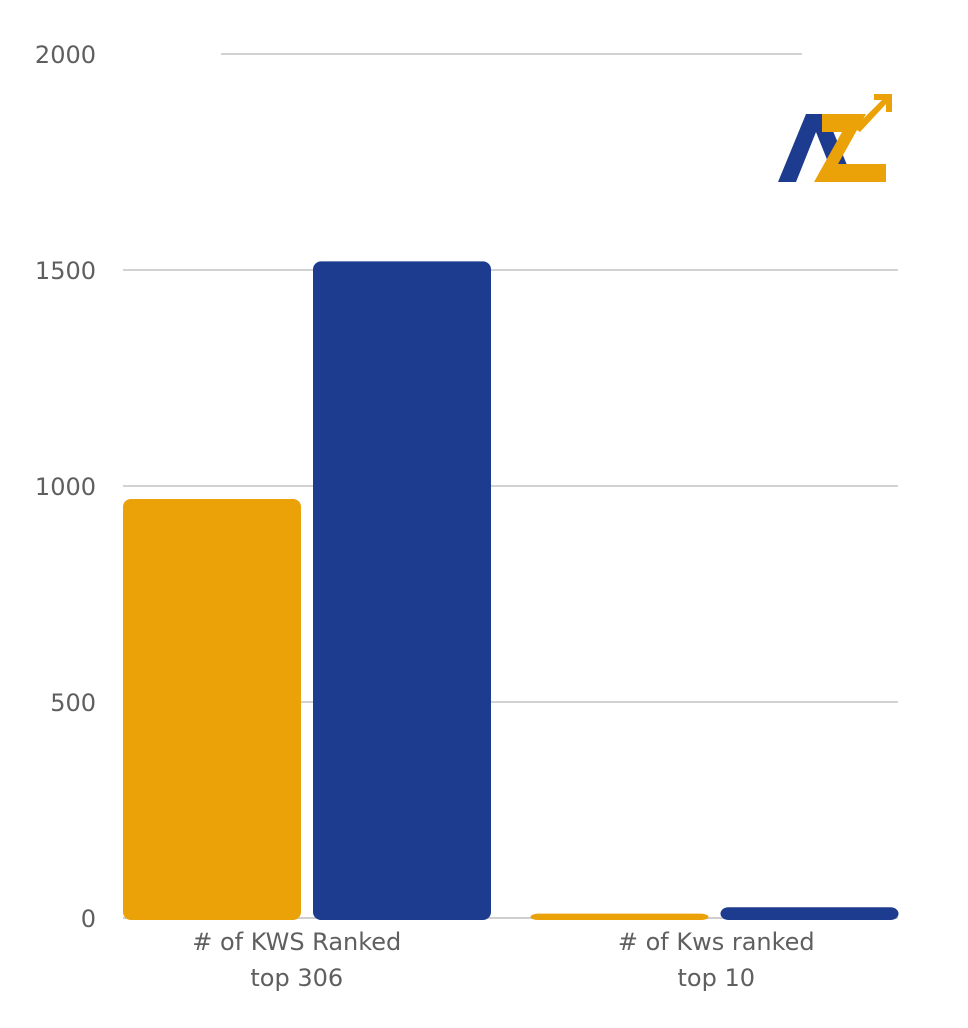 The width and height of the screenshot is (968, 1028). Describe the element at coordinates (873, 113) in the screenshot. I see `logo-arrow-icon` at that location.